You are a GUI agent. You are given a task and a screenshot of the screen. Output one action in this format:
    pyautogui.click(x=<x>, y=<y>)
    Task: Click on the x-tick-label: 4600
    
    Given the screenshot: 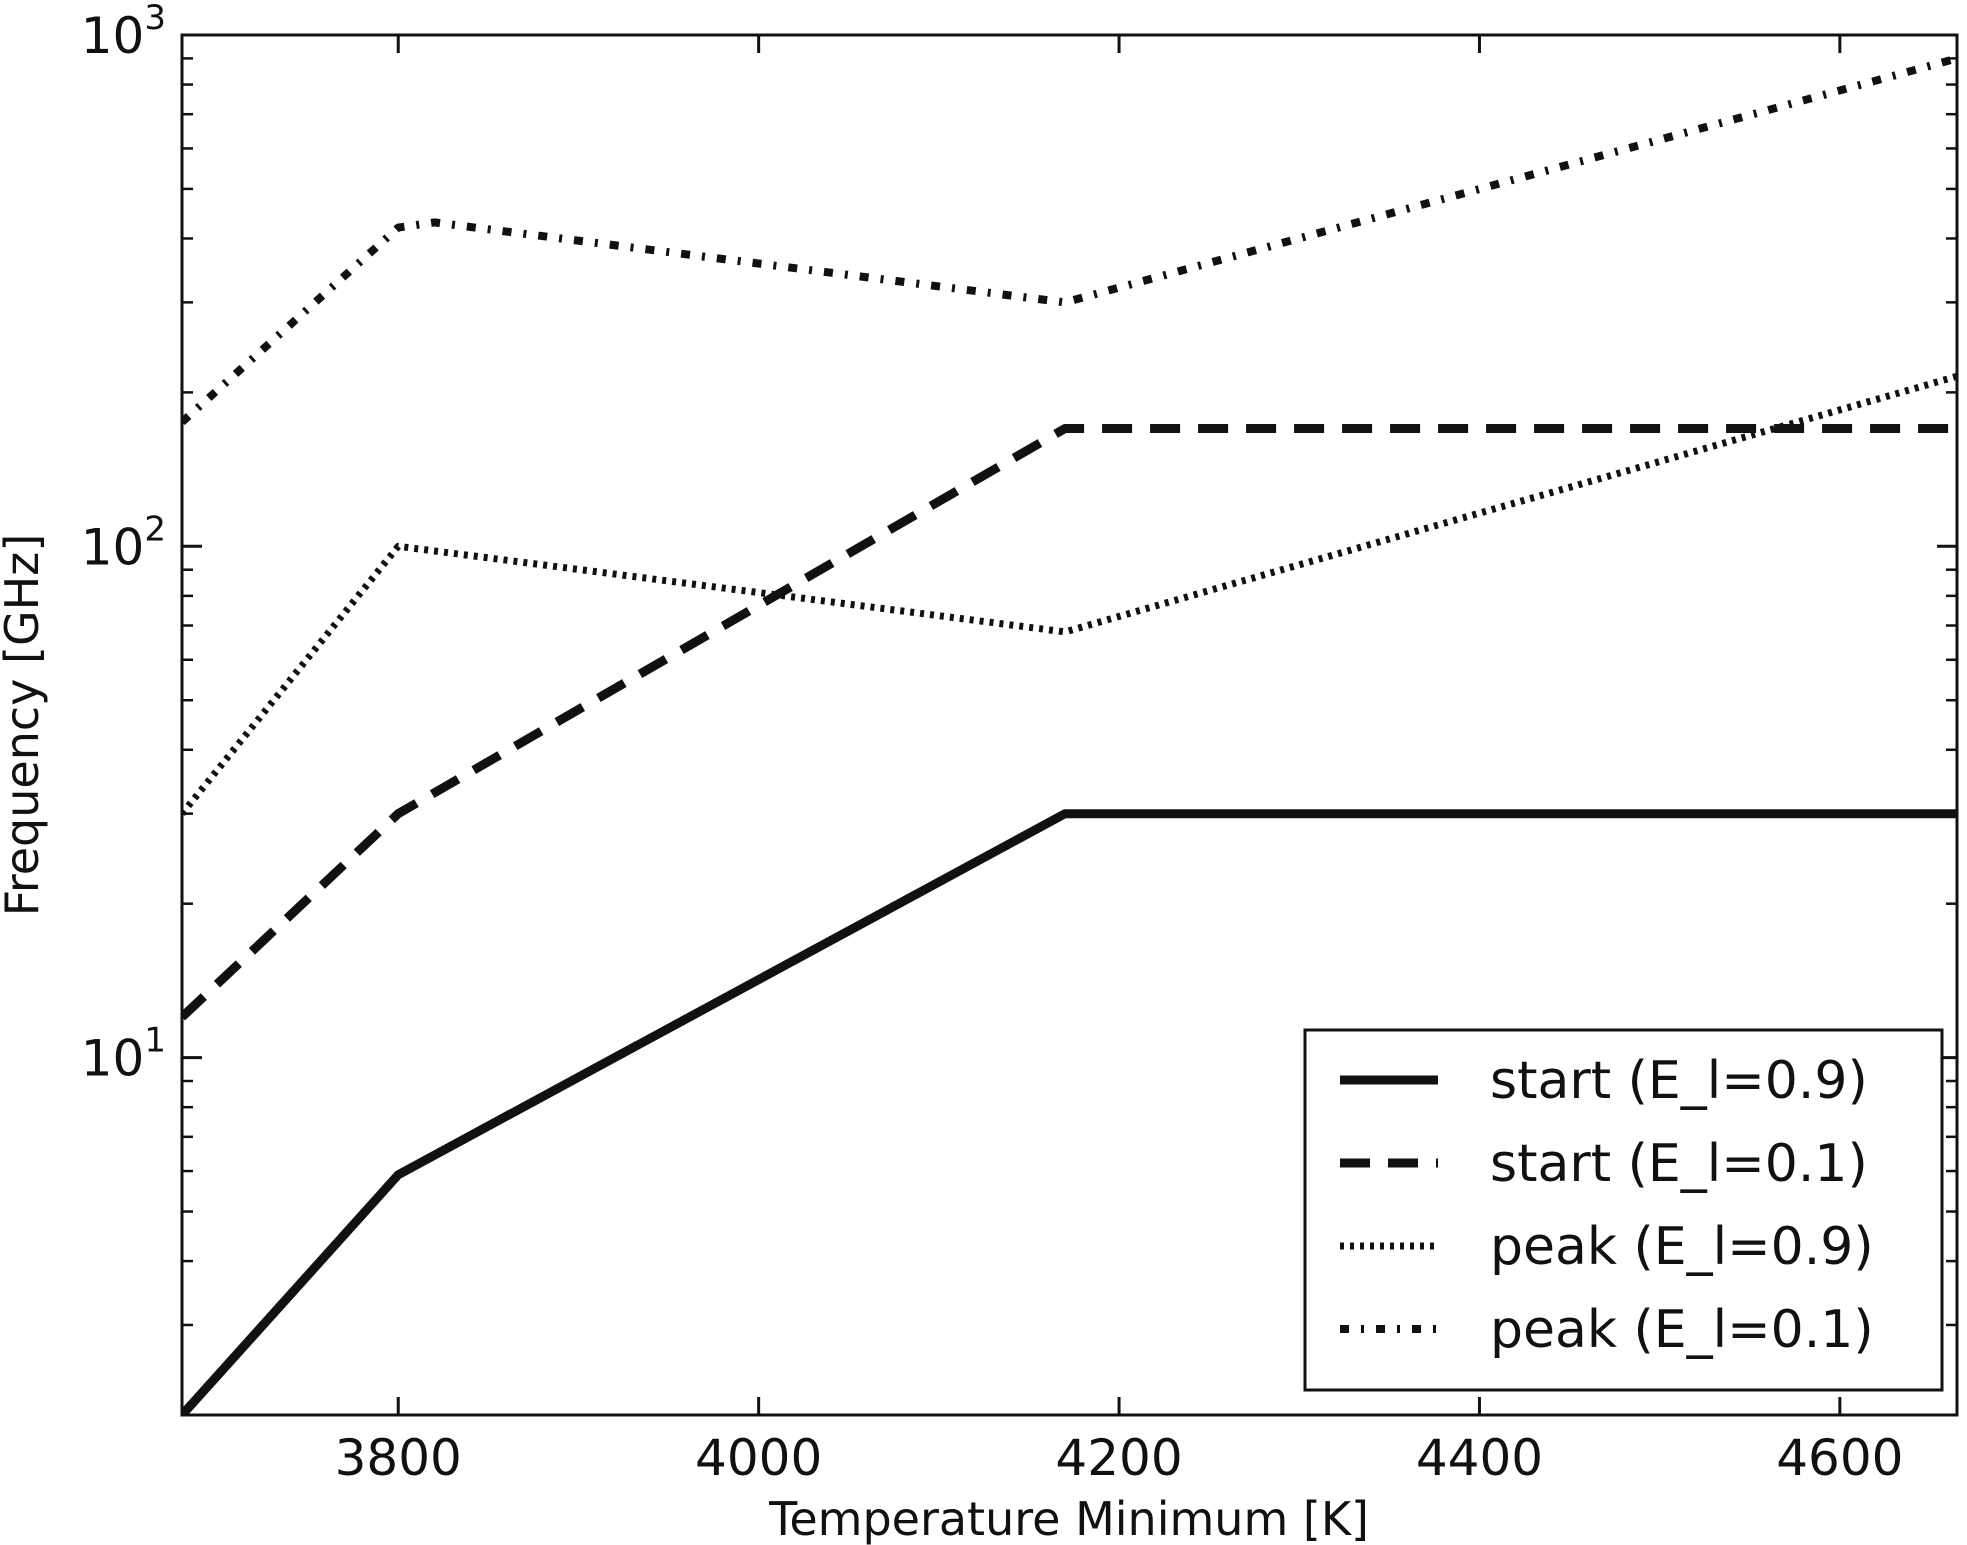 What is the action you would take?
    pyautogui.click(x=1839, y=1458)
    